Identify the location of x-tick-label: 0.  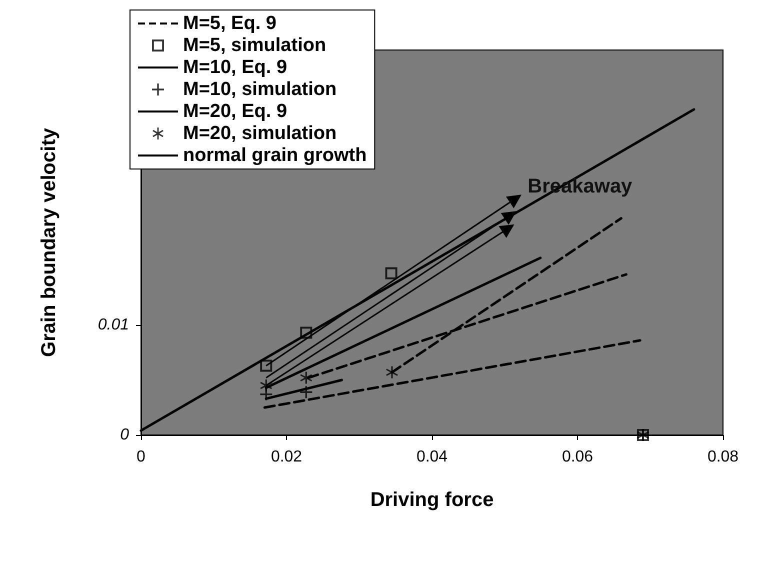
(141, 457).